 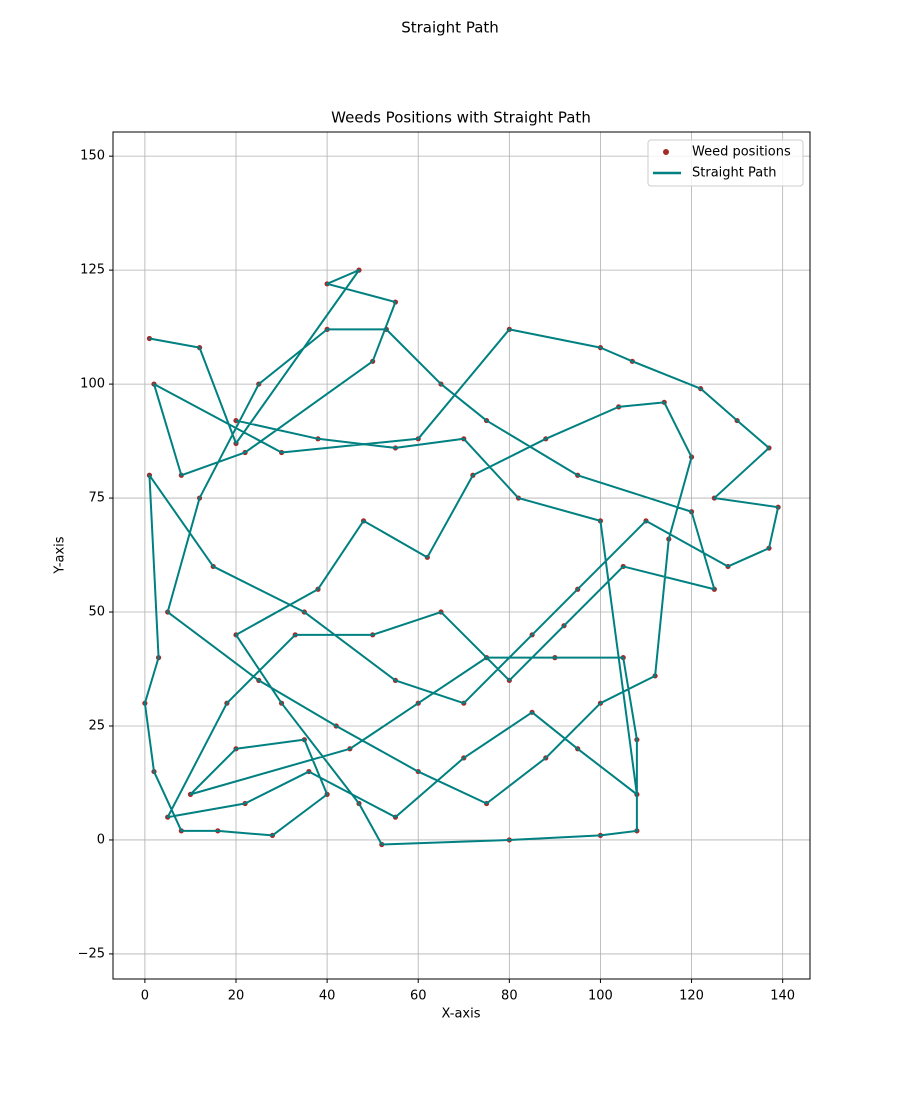 What do you see at coordinates (236, 996) in the screenshot?
I see `x-tick-label: 20` at bounding box center [236, 996].